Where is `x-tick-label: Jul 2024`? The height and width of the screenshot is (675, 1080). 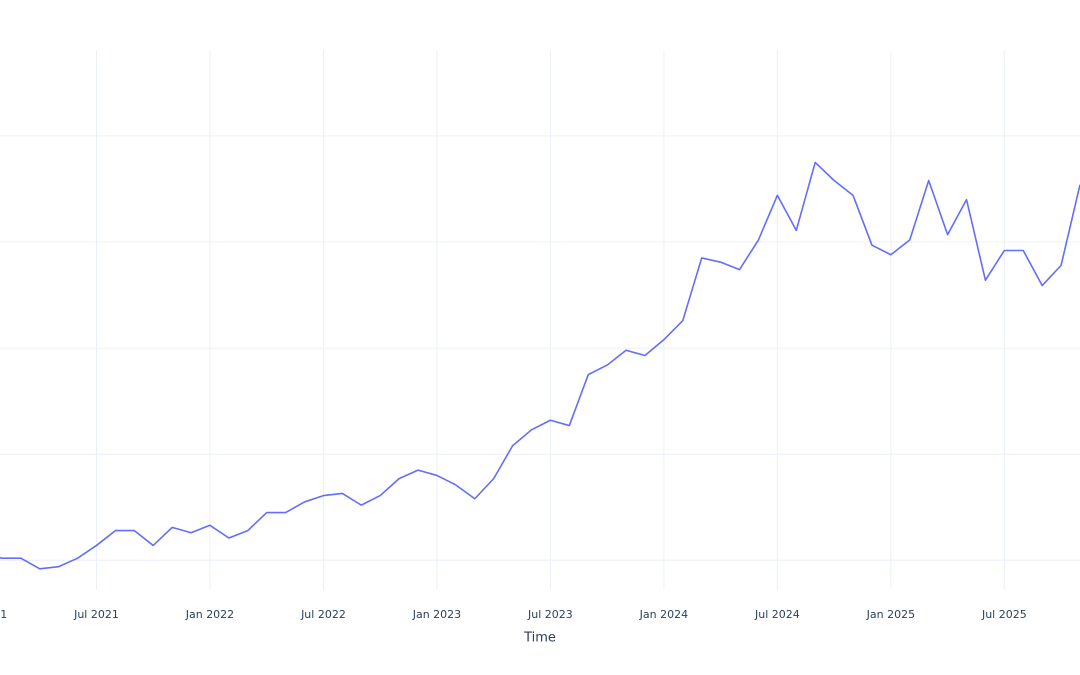
x-tick-label: Jul 2024 is located at coordinates (777, 614).